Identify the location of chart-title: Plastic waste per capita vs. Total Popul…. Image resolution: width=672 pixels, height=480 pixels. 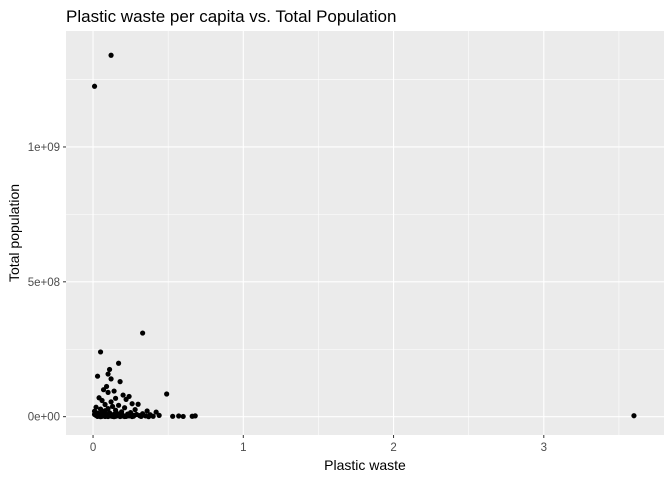
(231, 16).